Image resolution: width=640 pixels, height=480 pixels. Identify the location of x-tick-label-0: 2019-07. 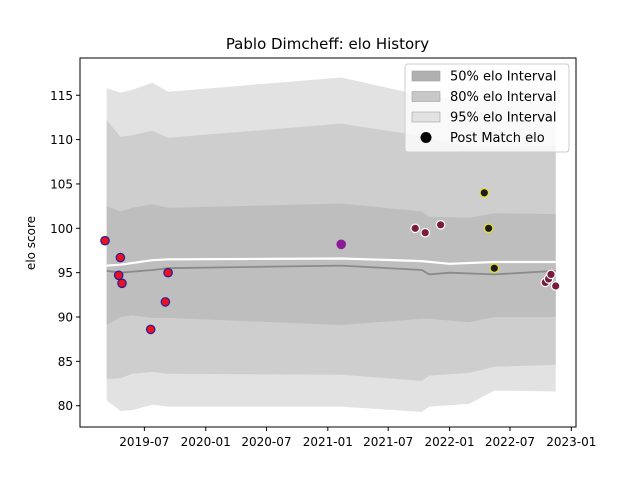
(144, 442).